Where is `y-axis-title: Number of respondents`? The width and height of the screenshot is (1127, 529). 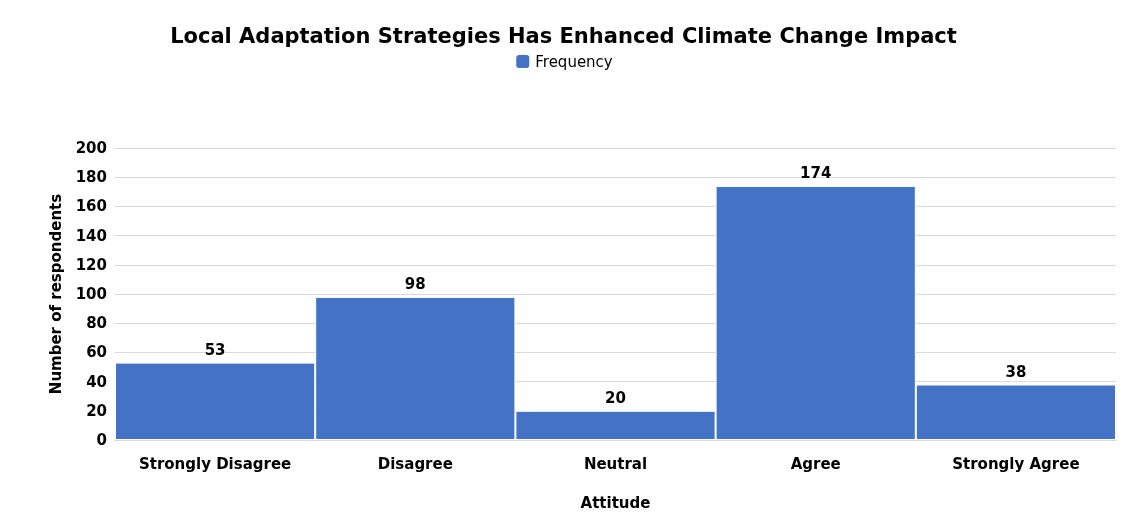 y-axis-title: Number of respondents is located at coordinates (55, 294).